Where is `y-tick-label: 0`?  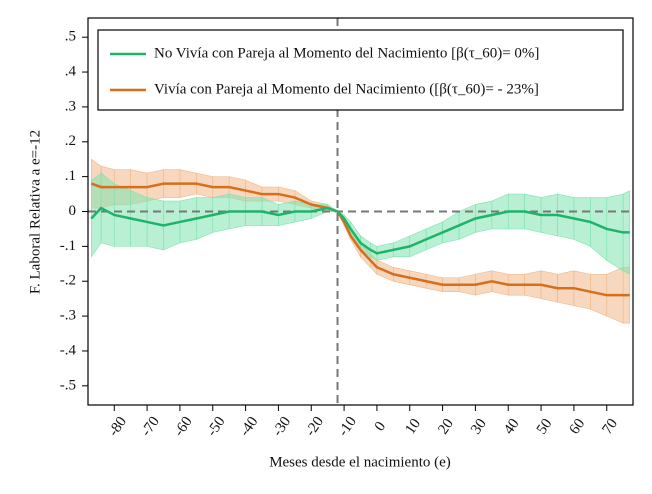 y-tick-label: 0 is located at coordinates (73, 211).